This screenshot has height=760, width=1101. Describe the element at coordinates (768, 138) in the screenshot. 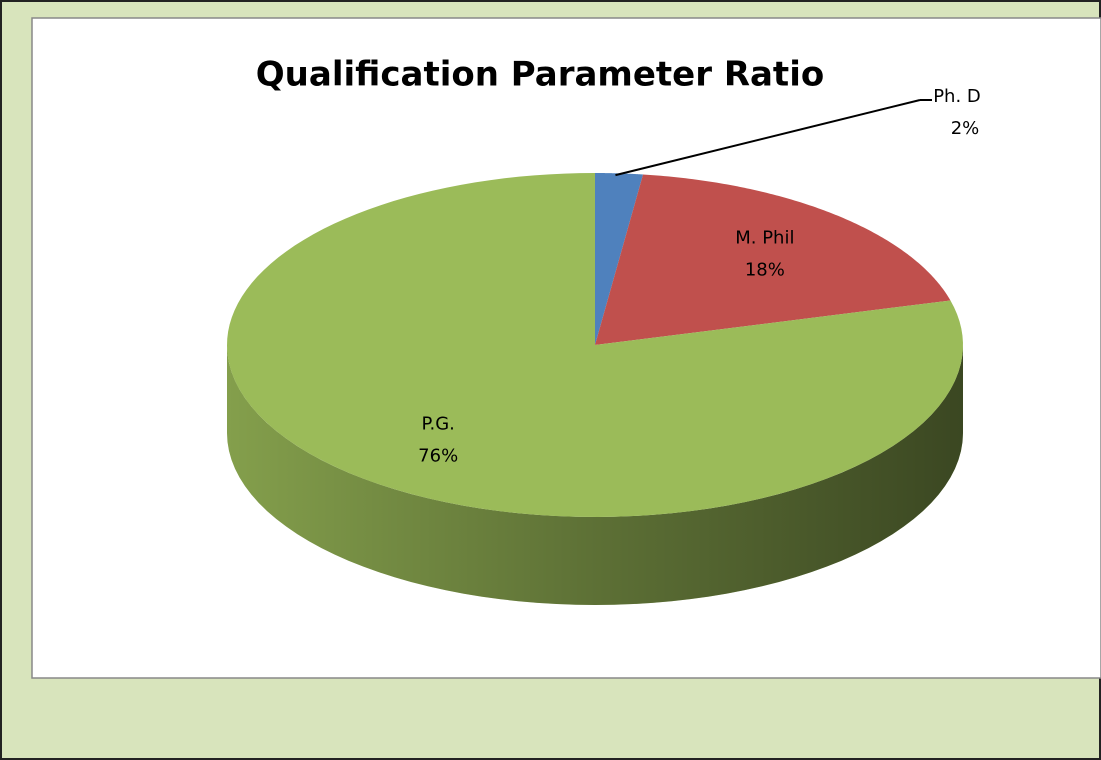

I see `leader-line` at that location.